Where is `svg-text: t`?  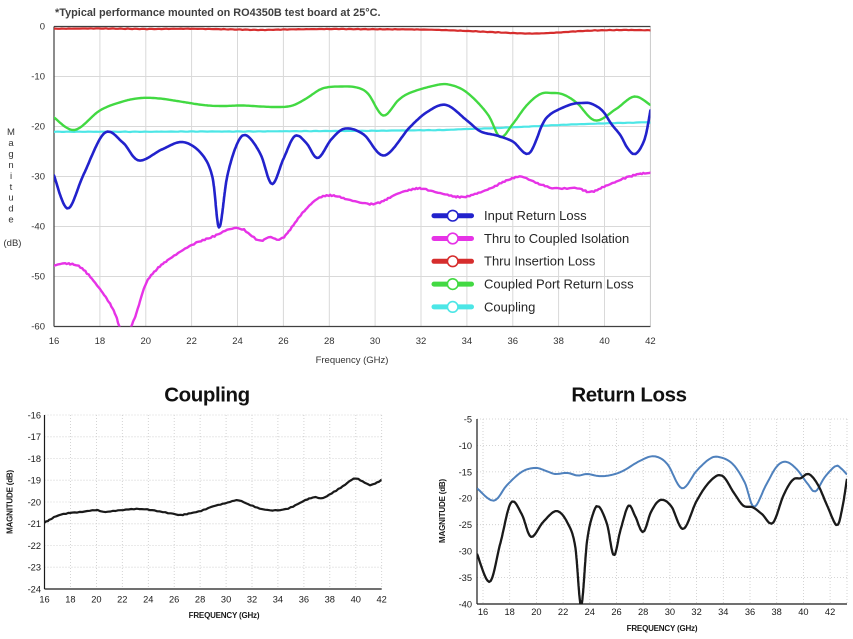
svg-text: t is located at coordinates (11, 187).